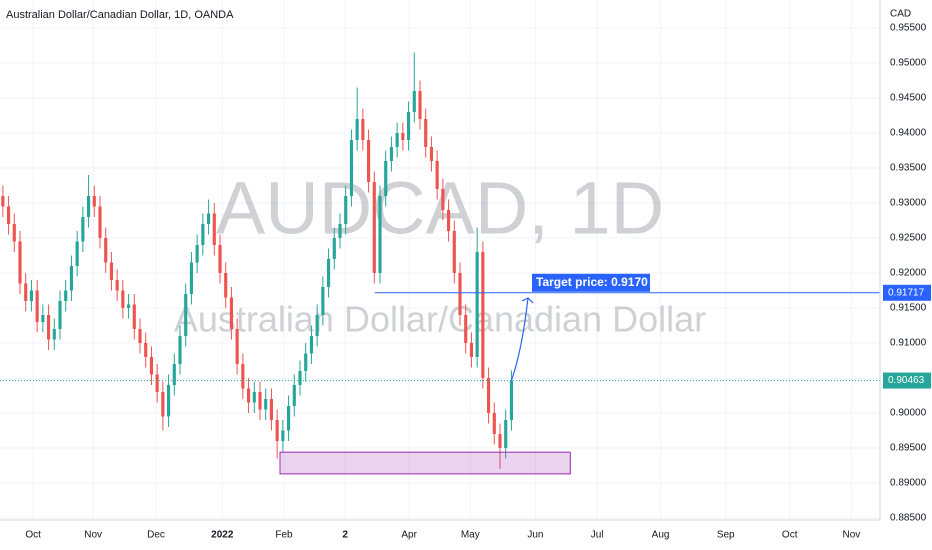 The height and width of the screenshot is (550, 932). What do you see at coordinates (440, 319) in the screenshot?
I see `watermark-subtitle: Australian Dollar/Canadian Dollar` at bounding box center [440, 319].